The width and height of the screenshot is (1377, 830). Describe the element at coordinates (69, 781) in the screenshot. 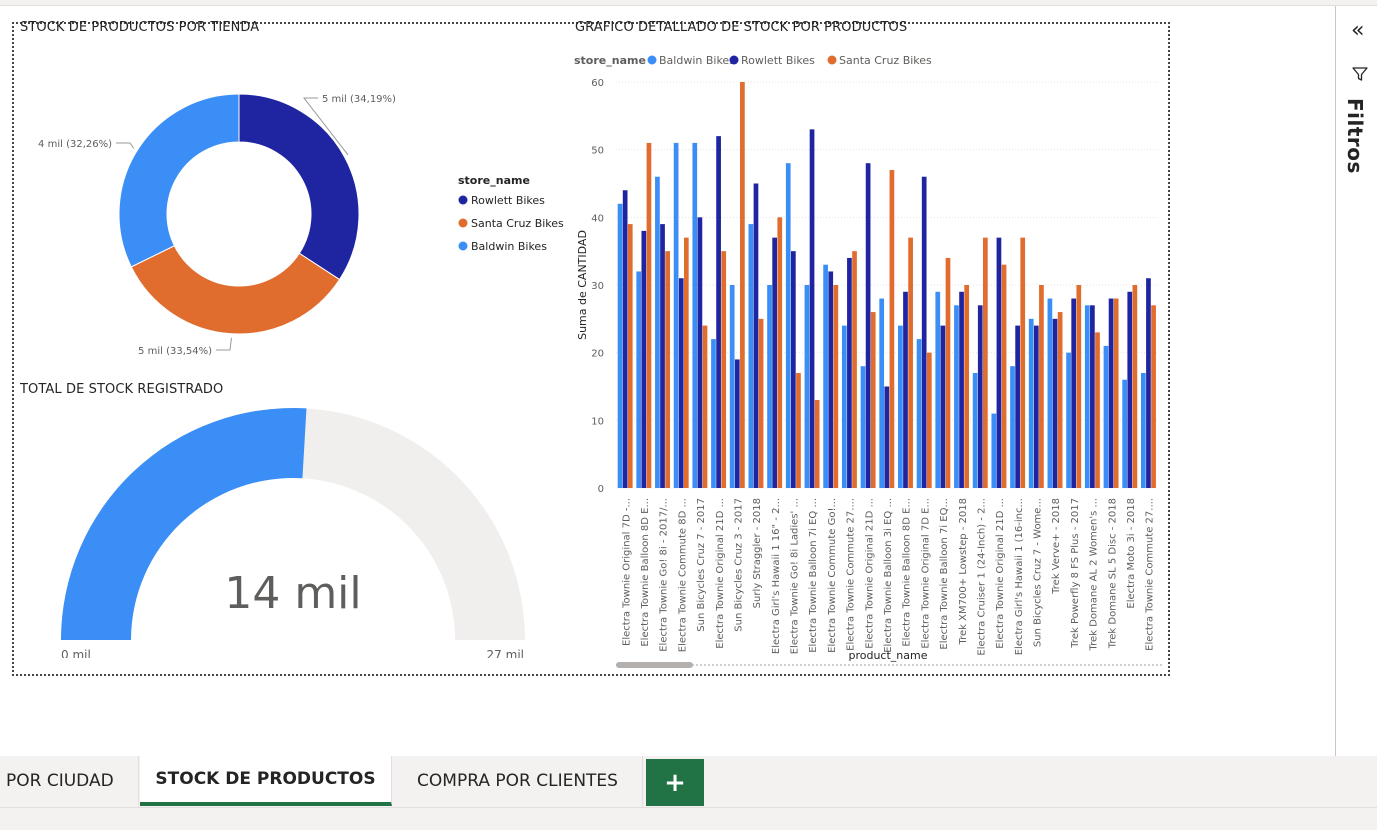

I see `tab-por-ciudad: POR CIUDAD` at that location.